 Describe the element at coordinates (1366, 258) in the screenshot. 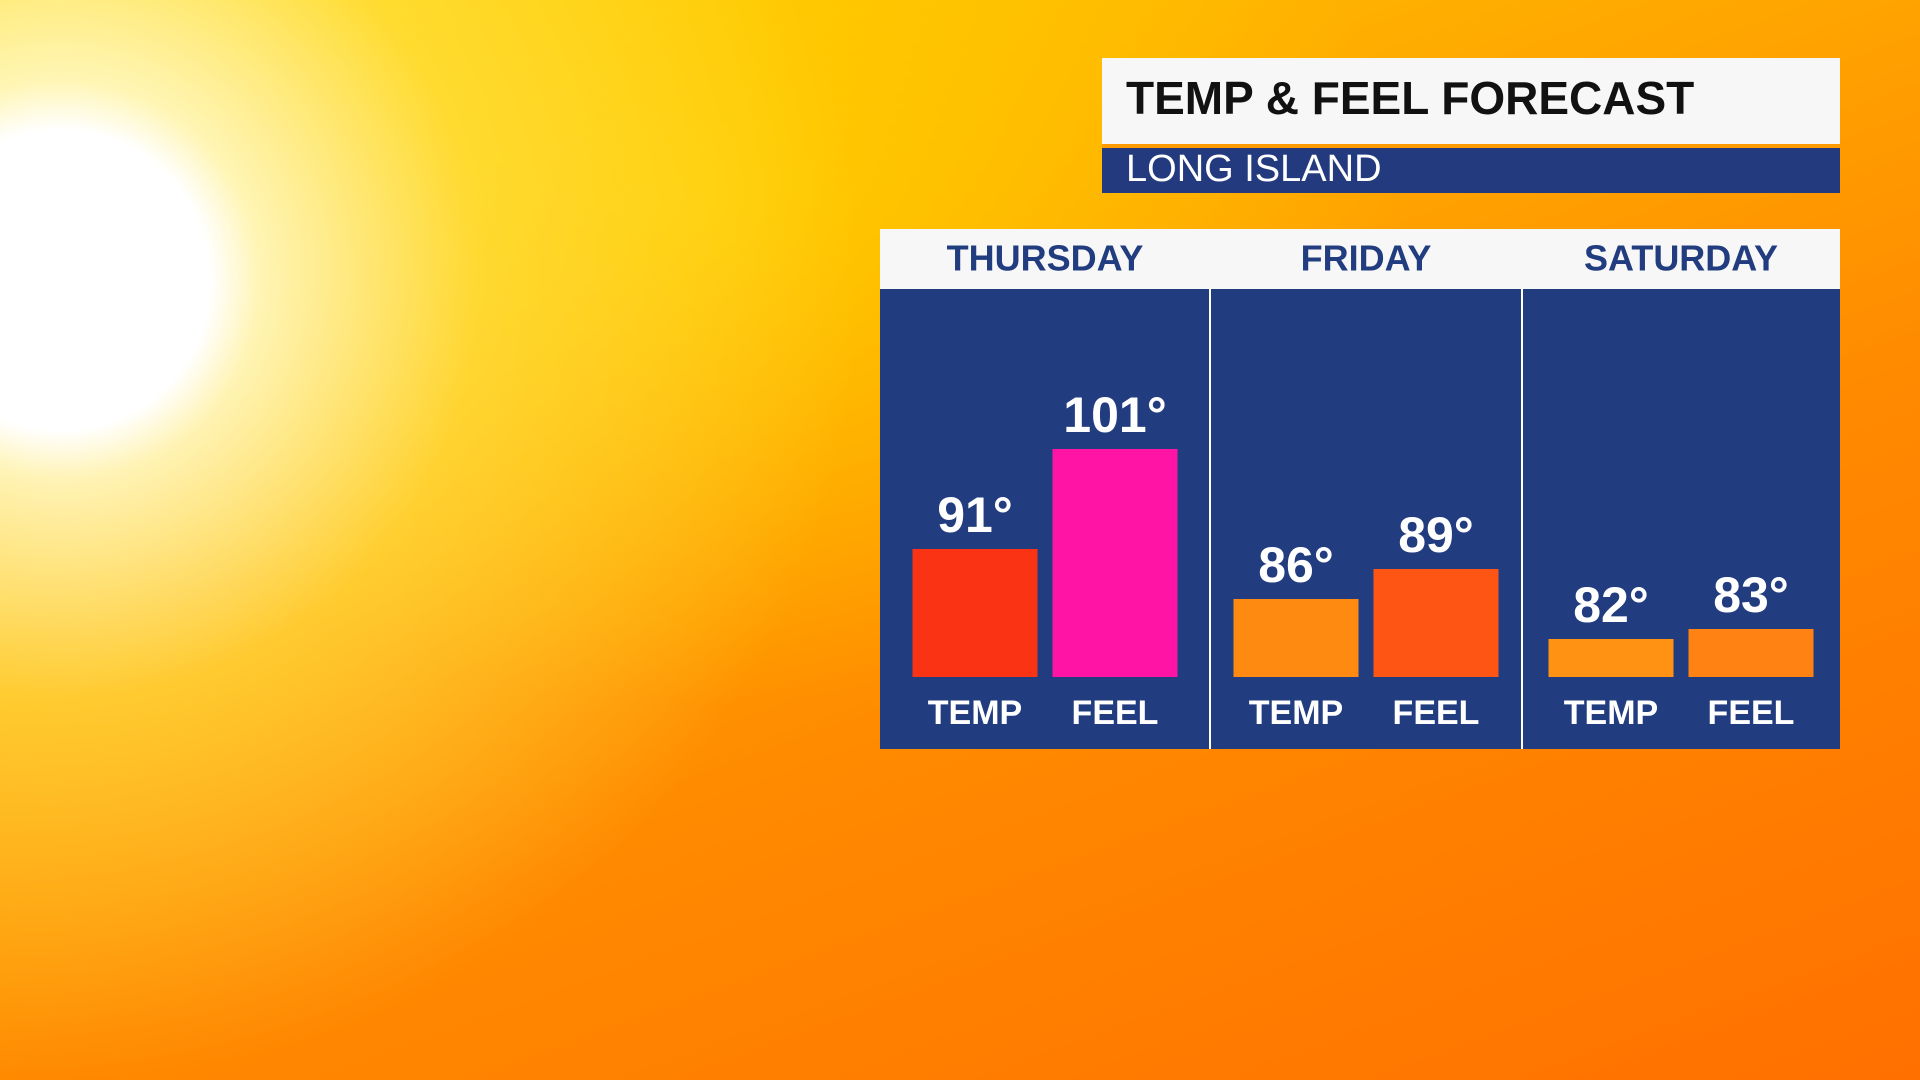

I see `day-label: FRIDAY` at that location.